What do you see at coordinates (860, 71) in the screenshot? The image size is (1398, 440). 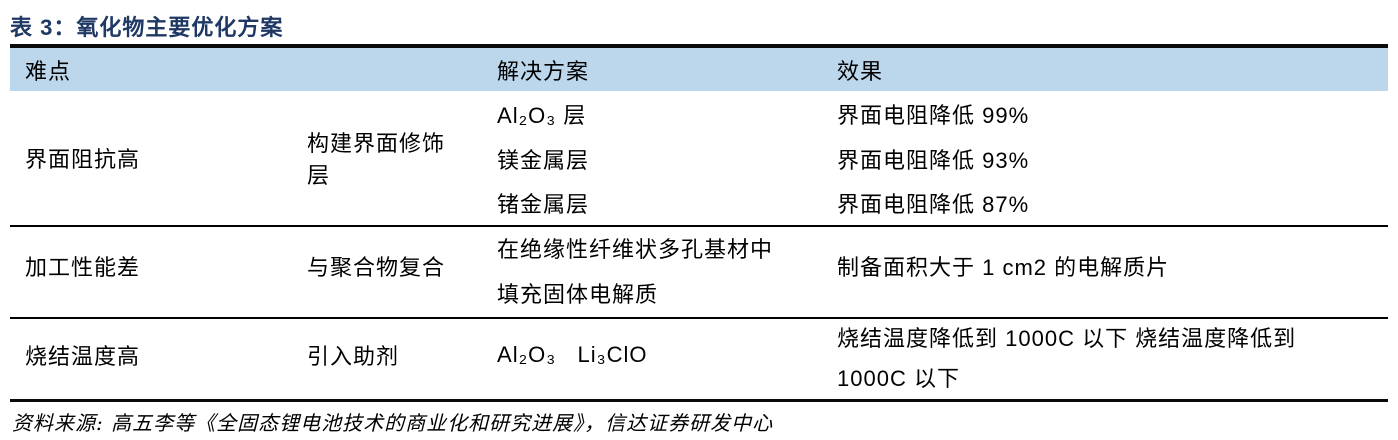 I see `col-header-effect: 效果` at bounding box center [860, 71].